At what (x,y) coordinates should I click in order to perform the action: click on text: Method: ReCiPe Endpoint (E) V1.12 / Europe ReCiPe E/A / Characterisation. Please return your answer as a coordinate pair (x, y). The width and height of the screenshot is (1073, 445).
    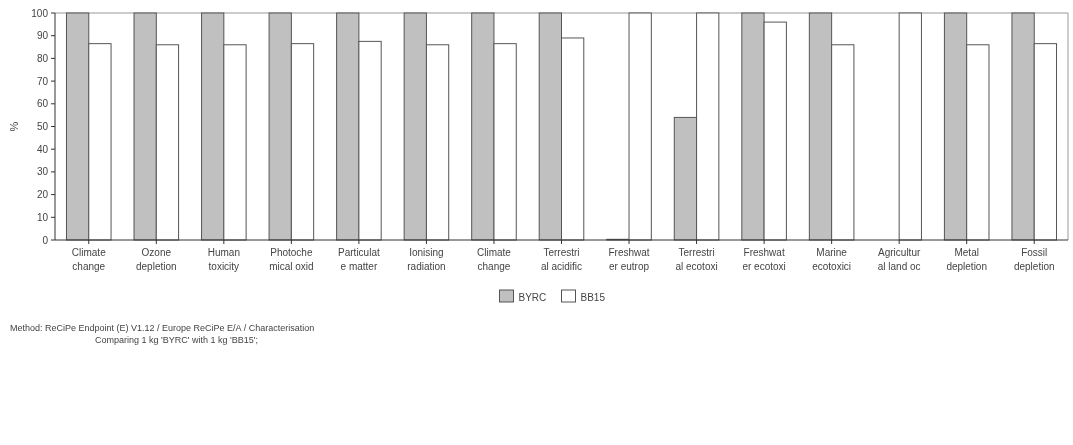
    Looking at the image, I should click on (162, 328).